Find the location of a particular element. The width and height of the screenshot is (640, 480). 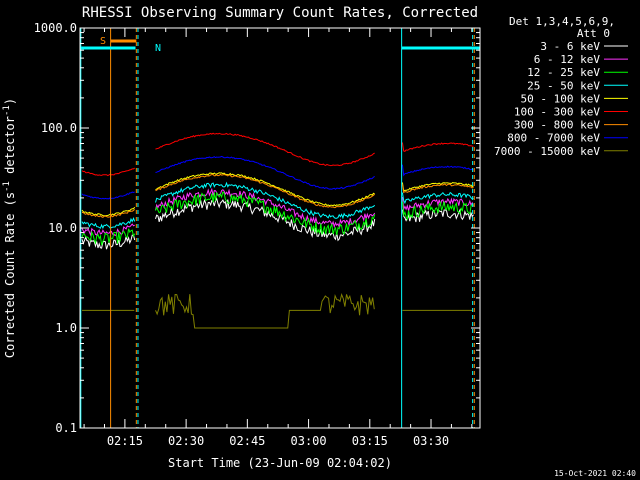

legend-header-2: Att 0 is located at coordinates (593, 33).